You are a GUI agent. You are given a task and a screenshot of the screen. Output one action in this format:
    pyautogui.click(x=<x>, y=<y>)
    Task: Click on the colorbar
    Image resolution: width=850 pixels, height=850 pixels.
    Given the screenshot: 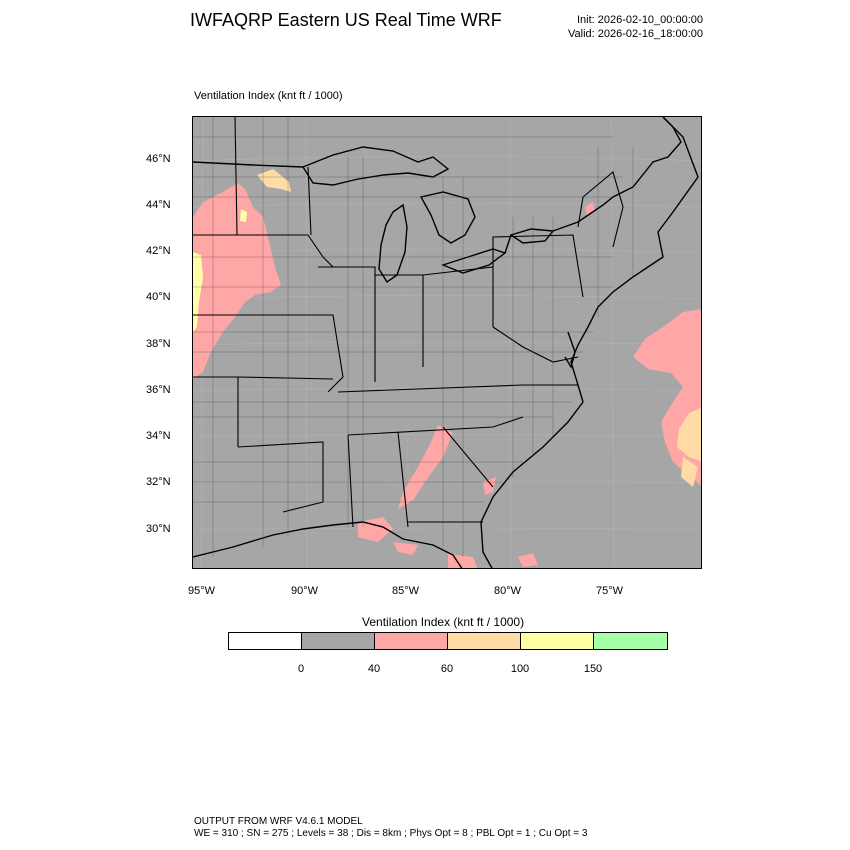 What is the action you would take?
    pyautogui.click(x=448, y=641)
    